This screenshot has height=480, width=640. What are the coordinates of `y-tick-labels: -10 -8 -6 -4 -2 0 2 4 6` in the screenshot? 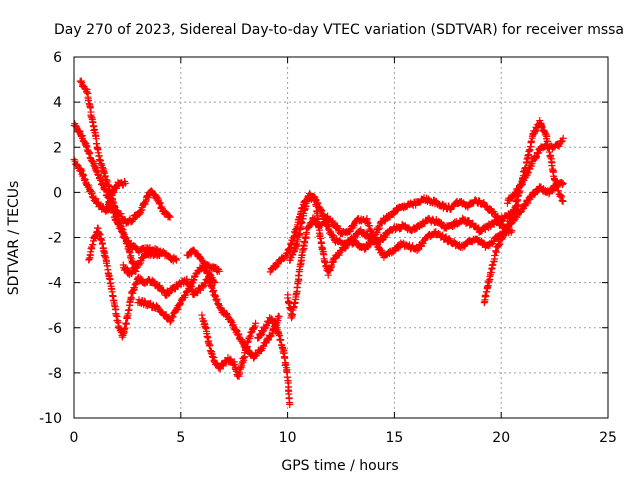 It's located at (50, 238).